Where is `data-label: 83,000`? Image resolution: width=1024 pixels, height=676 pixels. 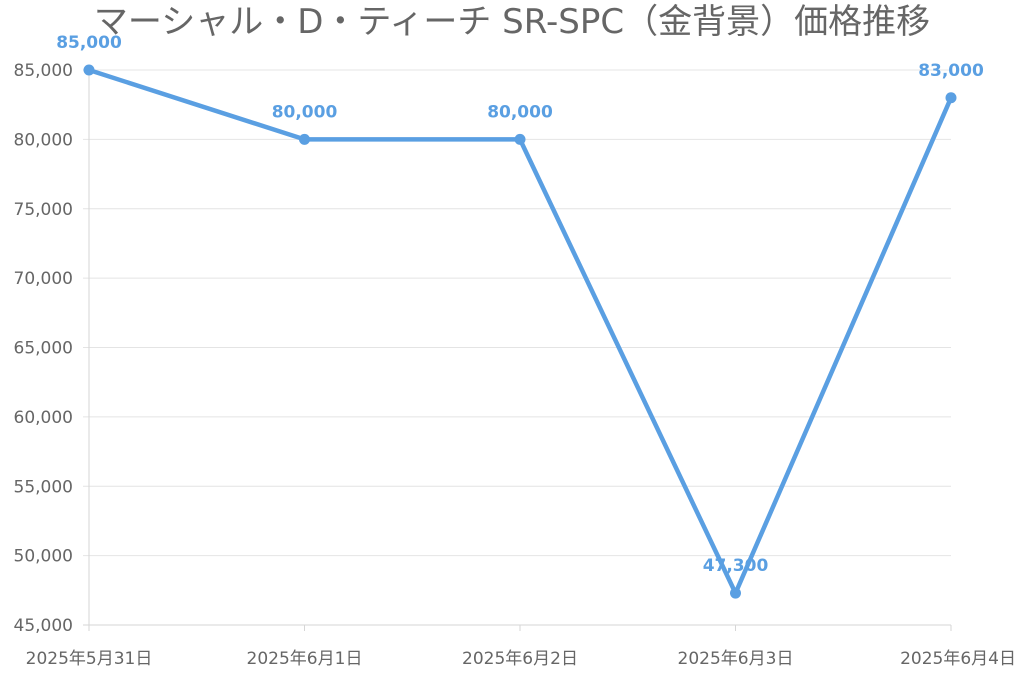 data-label: 83,000 is located at coordinates (951, 71).